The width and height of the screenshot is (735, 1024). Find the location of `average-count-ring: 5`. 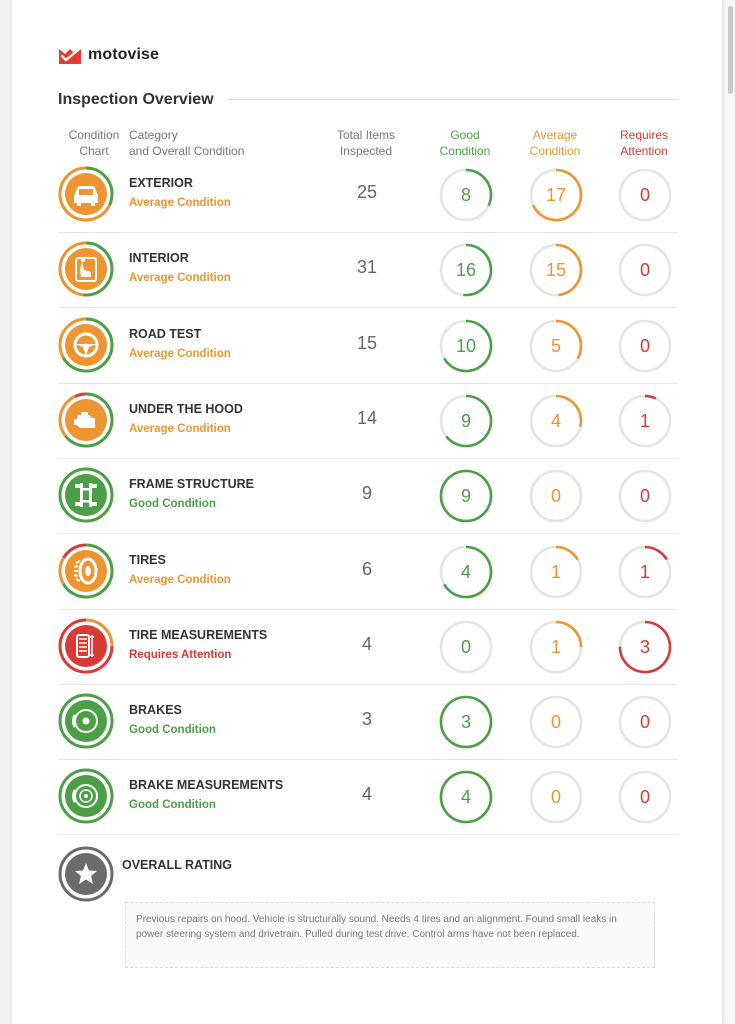

average-count-ring: 5 is located at coordinates (556, 346).